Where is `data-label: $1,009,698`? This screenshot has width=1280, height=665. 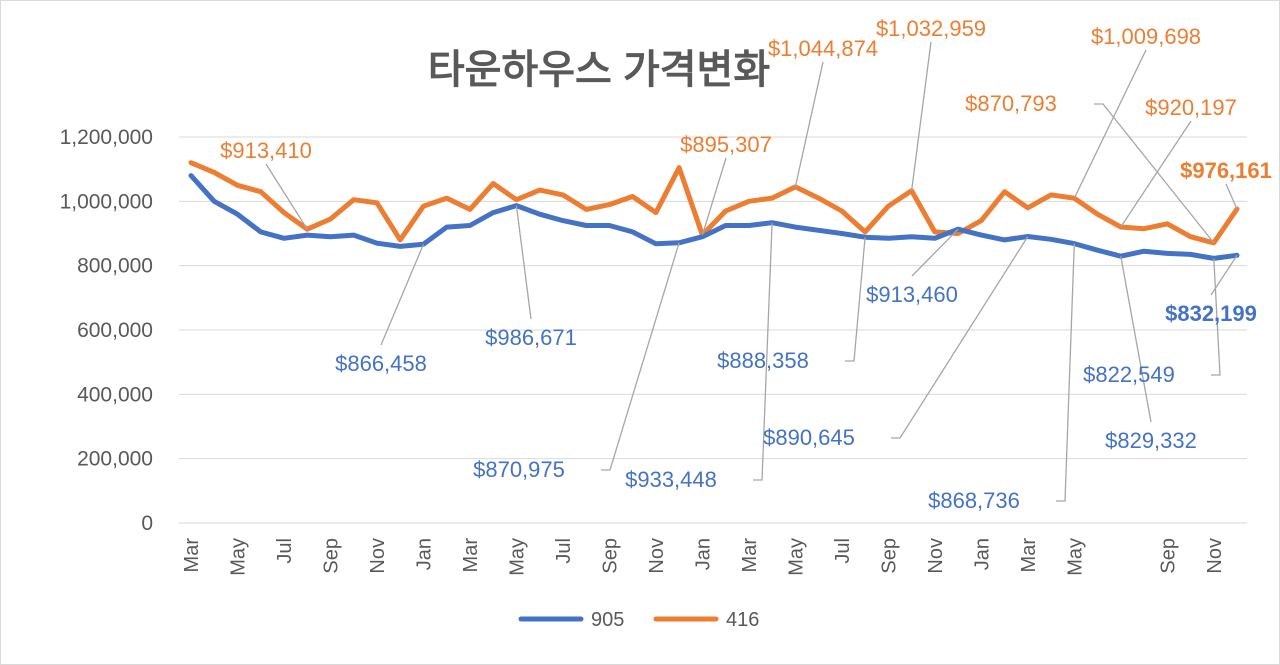 data-label: $1,009,698 is located at coordinates (1146, 36).